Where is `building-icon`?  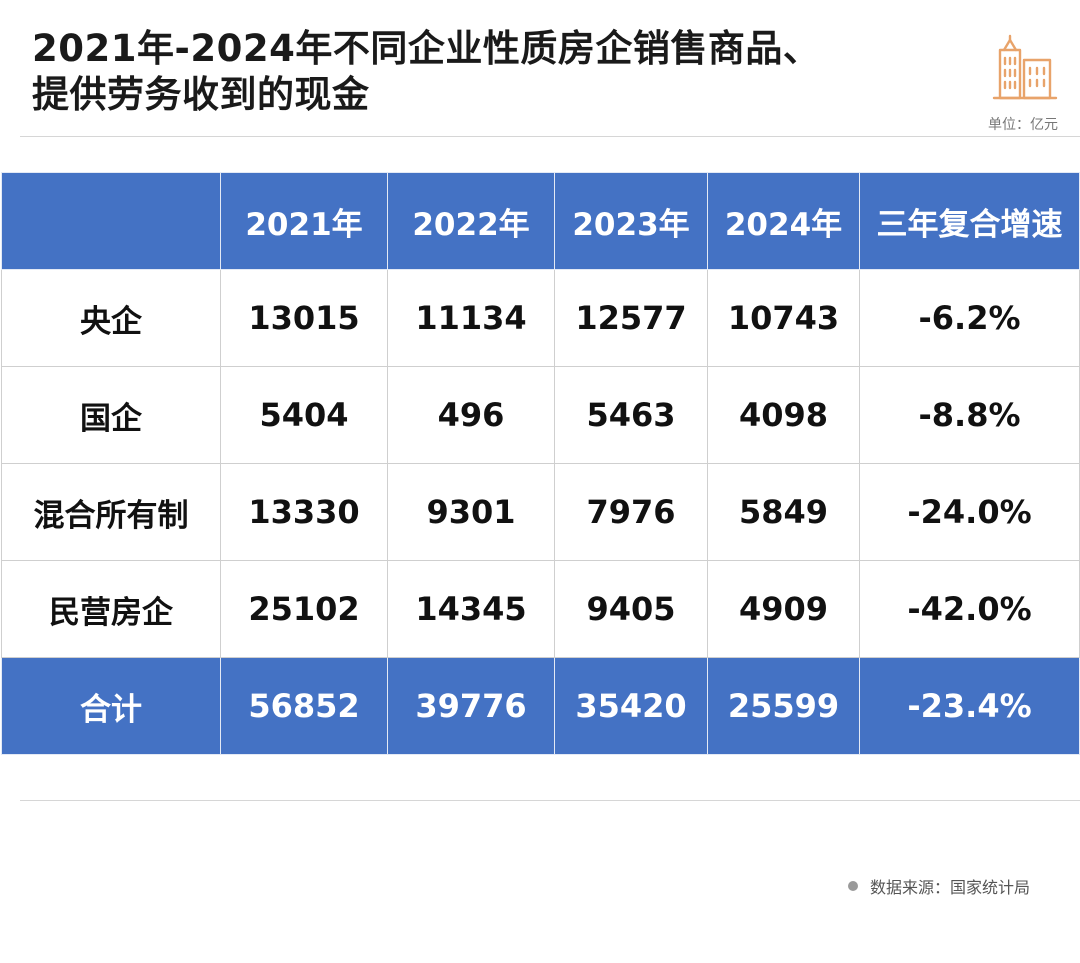 building-icon is located at coordinates (1025, 67).